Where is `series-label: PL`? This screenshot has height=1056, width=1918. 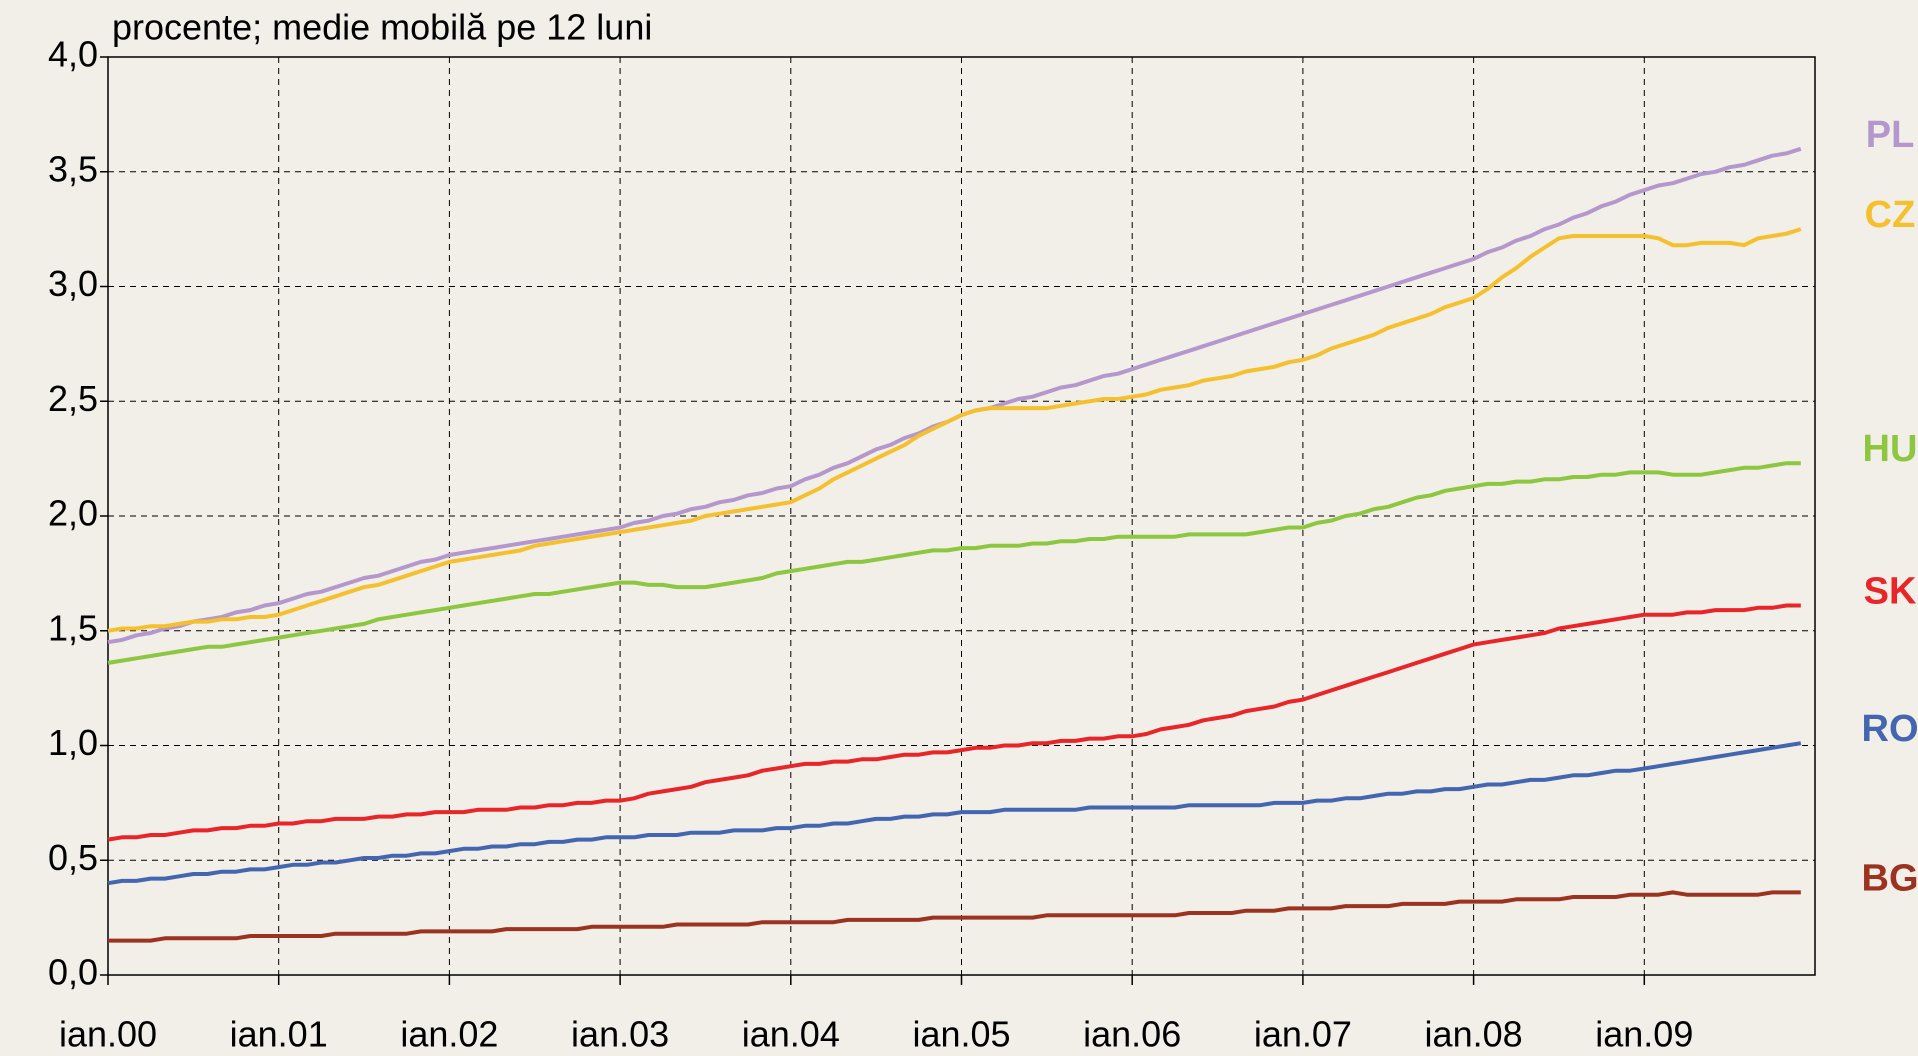 series-label: PL is located at coordinates (1890, 135).